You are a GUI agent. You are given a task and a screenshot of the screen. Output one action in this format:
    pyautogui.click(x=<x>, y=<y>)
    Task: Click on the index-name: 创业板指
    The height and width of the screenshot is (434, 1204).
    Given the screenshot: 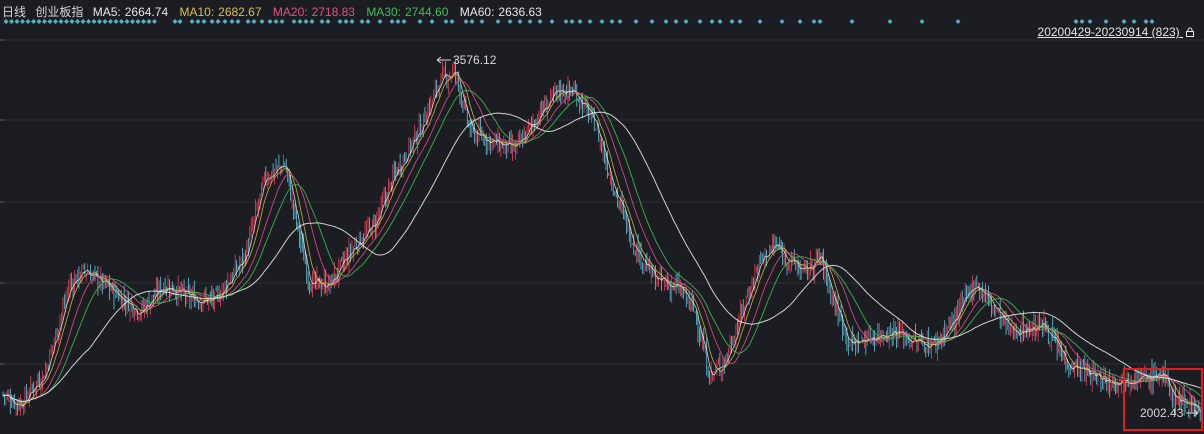 What is the action you would take?
    pyautogui.click(x=59, y=12)
    